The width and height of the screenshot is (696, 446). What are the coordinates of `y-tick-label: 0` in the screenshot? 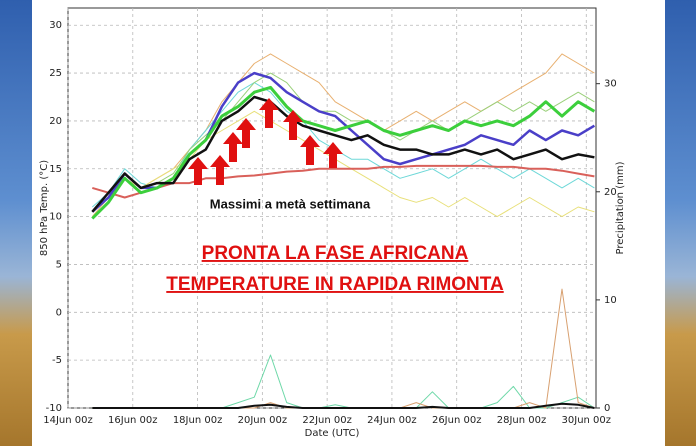 It's located at (59, 312).